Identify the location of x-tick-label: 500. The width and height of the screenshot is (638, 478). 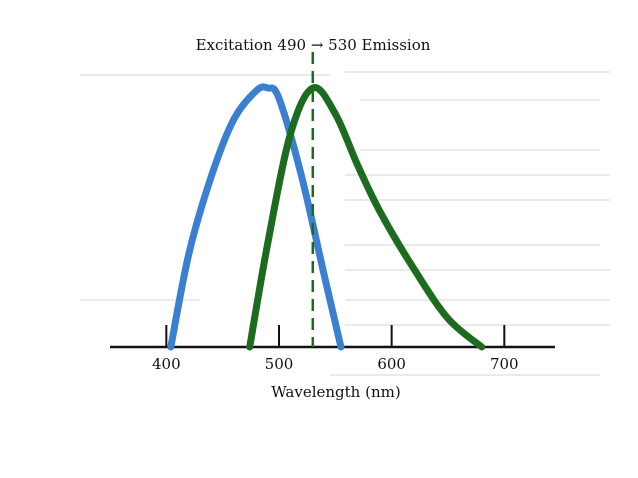
(279, 364).